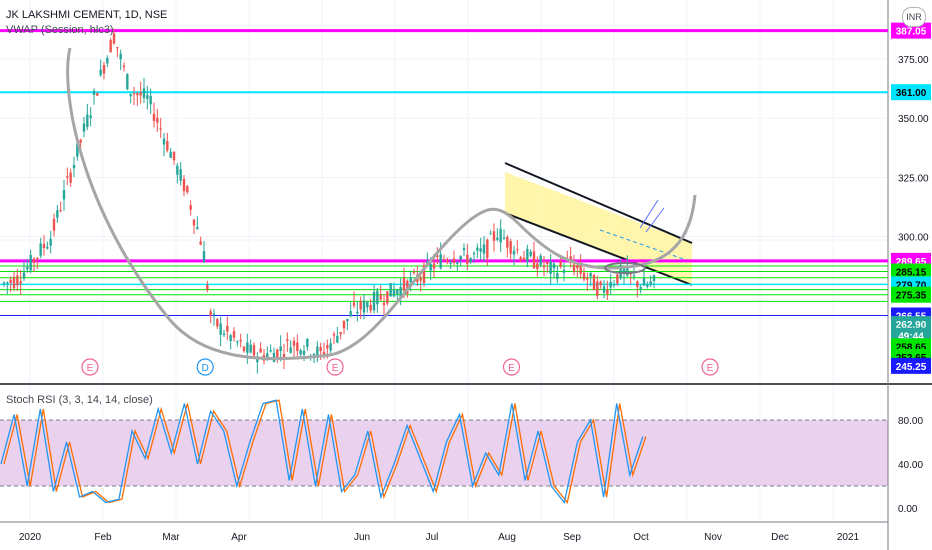 Image resolution: width=932 pixels, height=550 pixels. What do you see at coordinates (910, 465) in the screenshot?
I see `oscillator-tick-label: 40.00` at bounding box center [910, 465].